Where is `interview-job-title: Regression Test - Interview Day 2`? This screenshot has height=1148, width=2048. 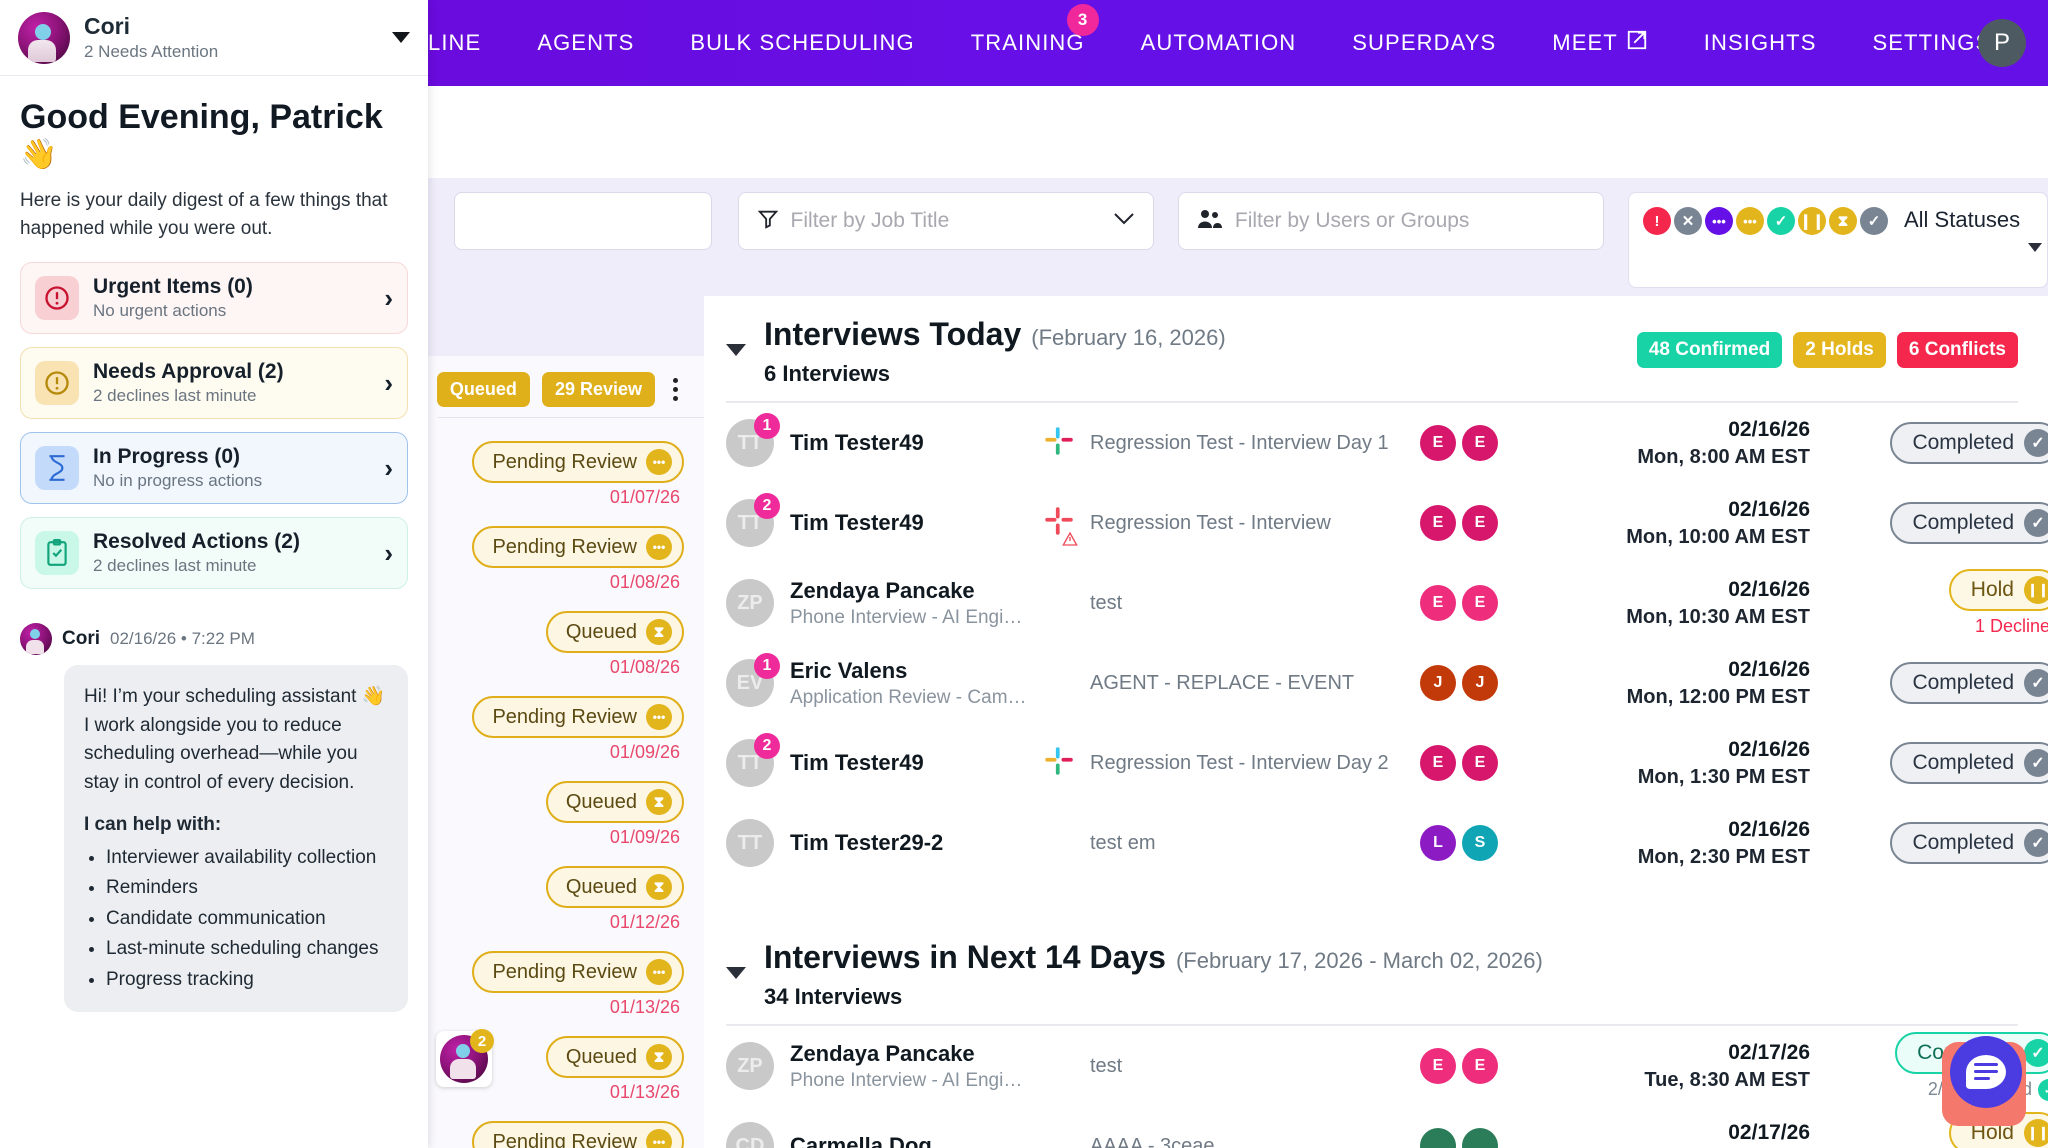
interview-job-title: Regression Test - Interview Day 2 is located at coordinates (1239, 762).